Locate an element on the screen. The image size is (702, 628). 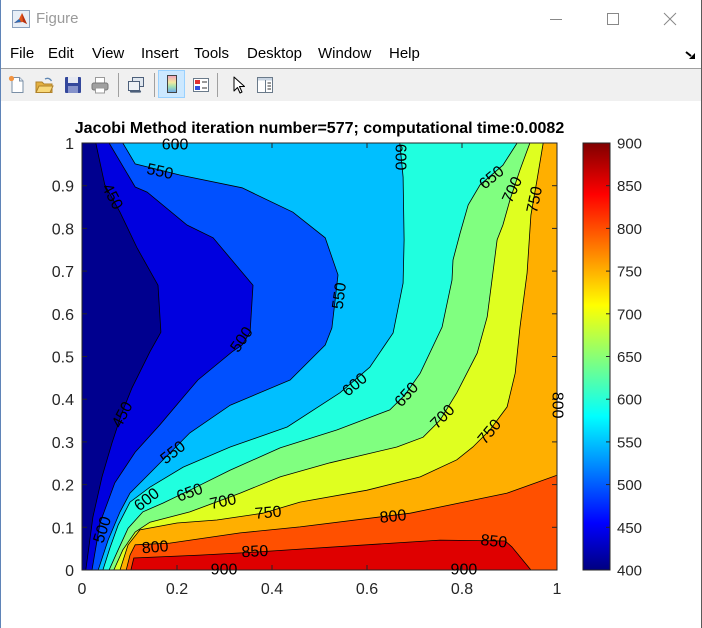
y-tick-label: 0 is located at coordinates (69, 571).